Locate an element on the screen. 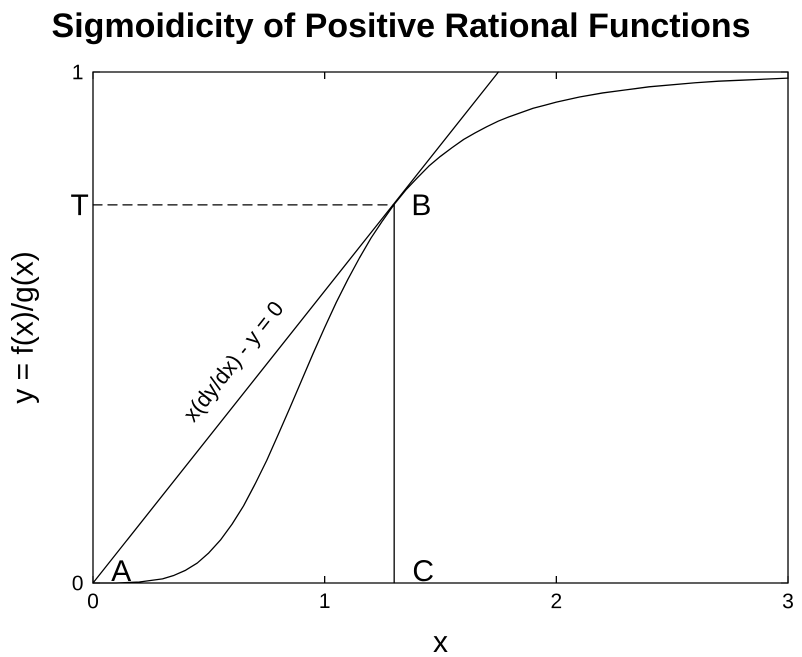  x-tick-label: 1 is located at coordinates (325, 601).